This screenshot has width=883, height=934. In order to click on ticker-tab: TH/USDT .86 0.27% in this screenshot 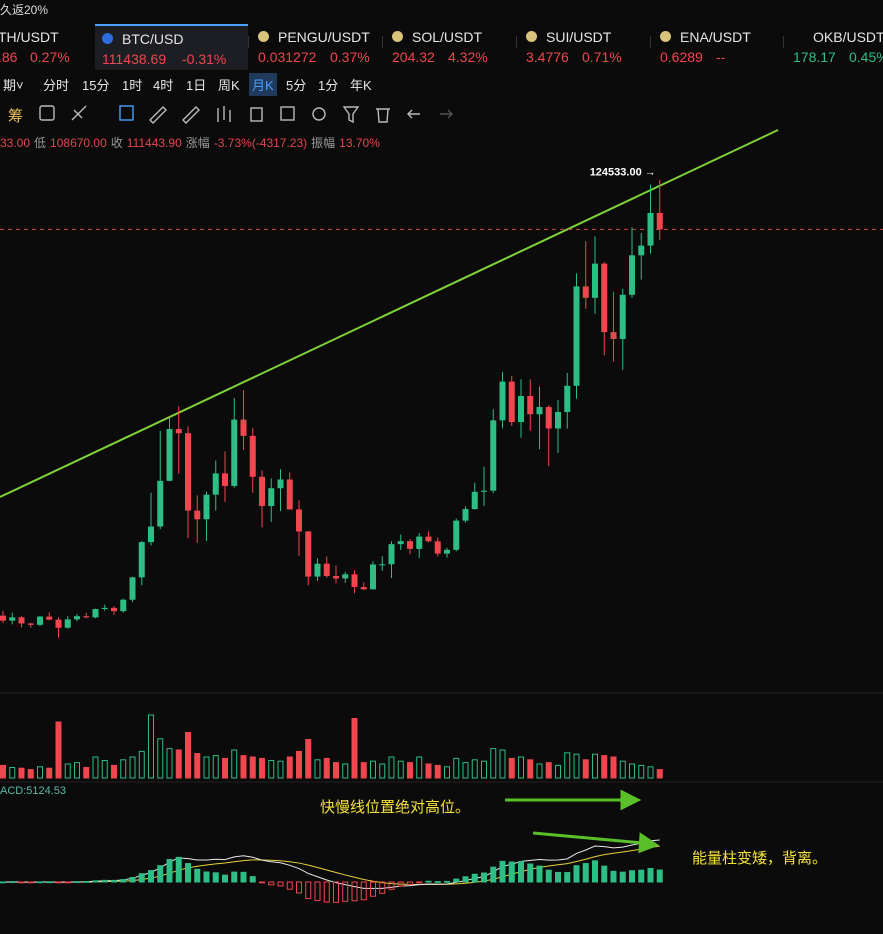, I will do `click(61, 46)`.